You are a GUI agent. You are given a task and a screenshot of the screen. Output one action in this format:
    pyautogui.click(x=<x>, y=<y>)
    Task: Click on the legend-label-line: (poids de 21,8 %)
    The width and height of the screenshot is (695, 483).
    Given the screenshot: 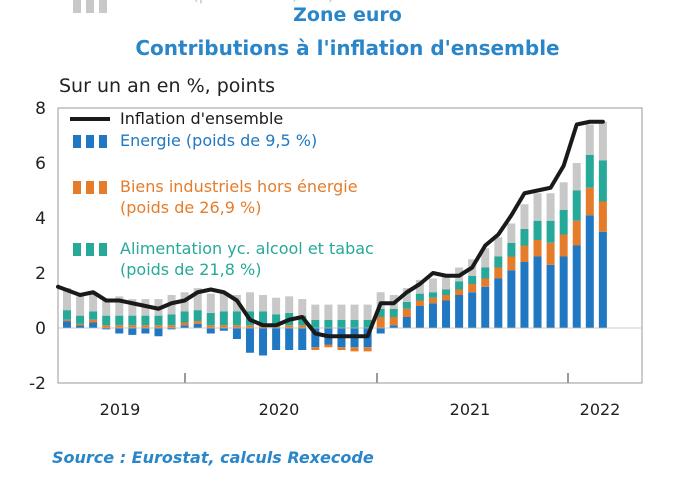 What is the action you would take?
    pyautogui.click(x=190, y=269)
    